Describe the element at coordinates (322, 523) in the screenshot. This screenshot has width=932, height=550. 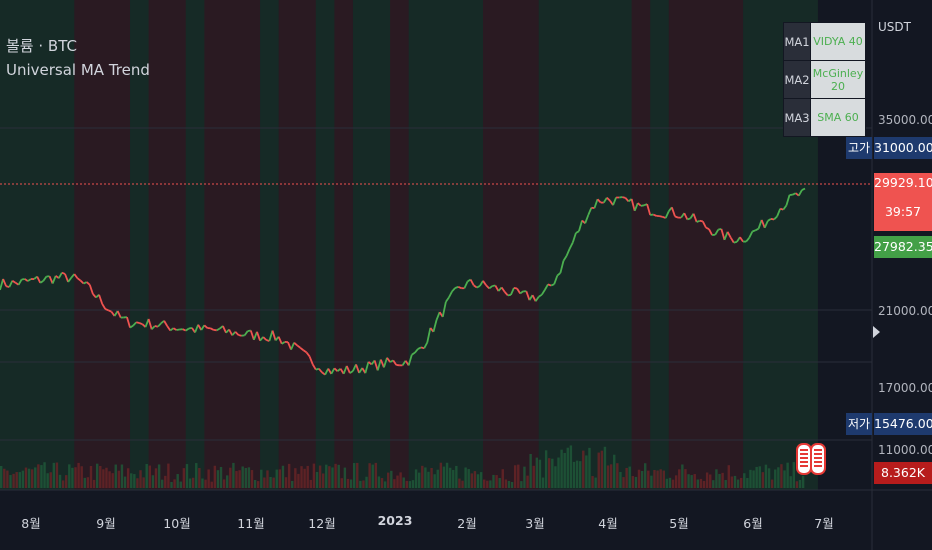
I see `time-tick: 12월` at that location.